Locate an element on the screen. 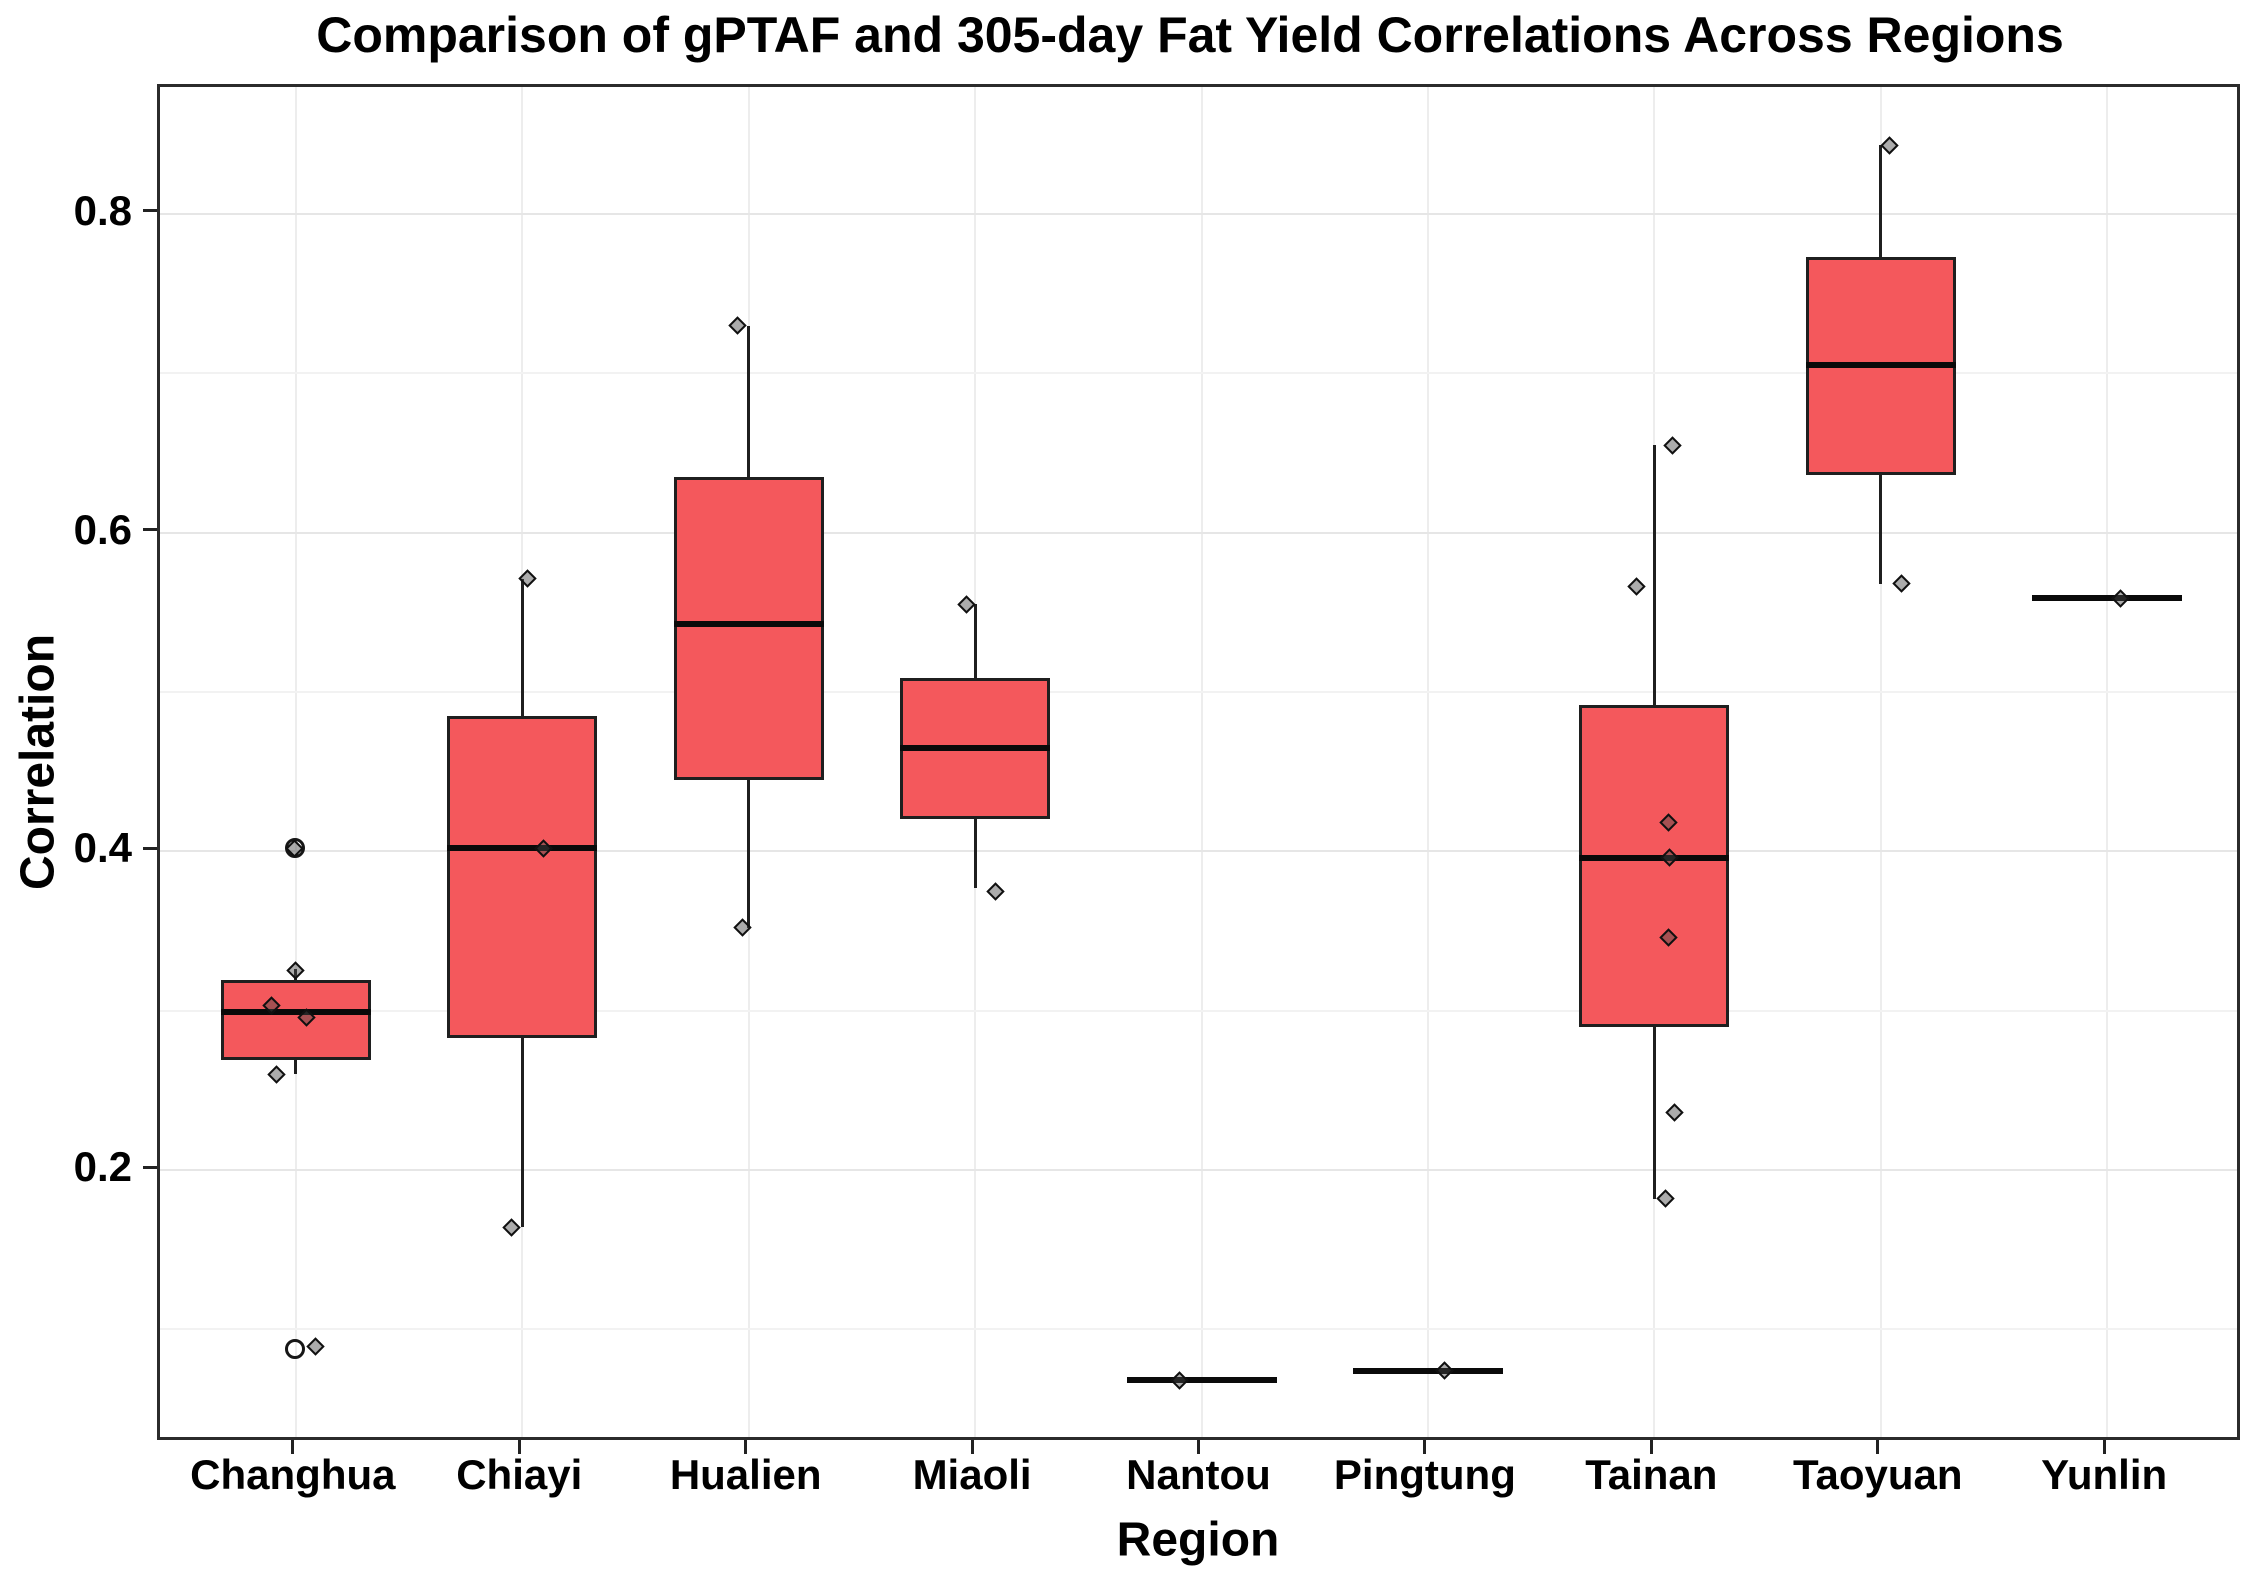  x-gridline-changhua is located at coordinates (295, 762).